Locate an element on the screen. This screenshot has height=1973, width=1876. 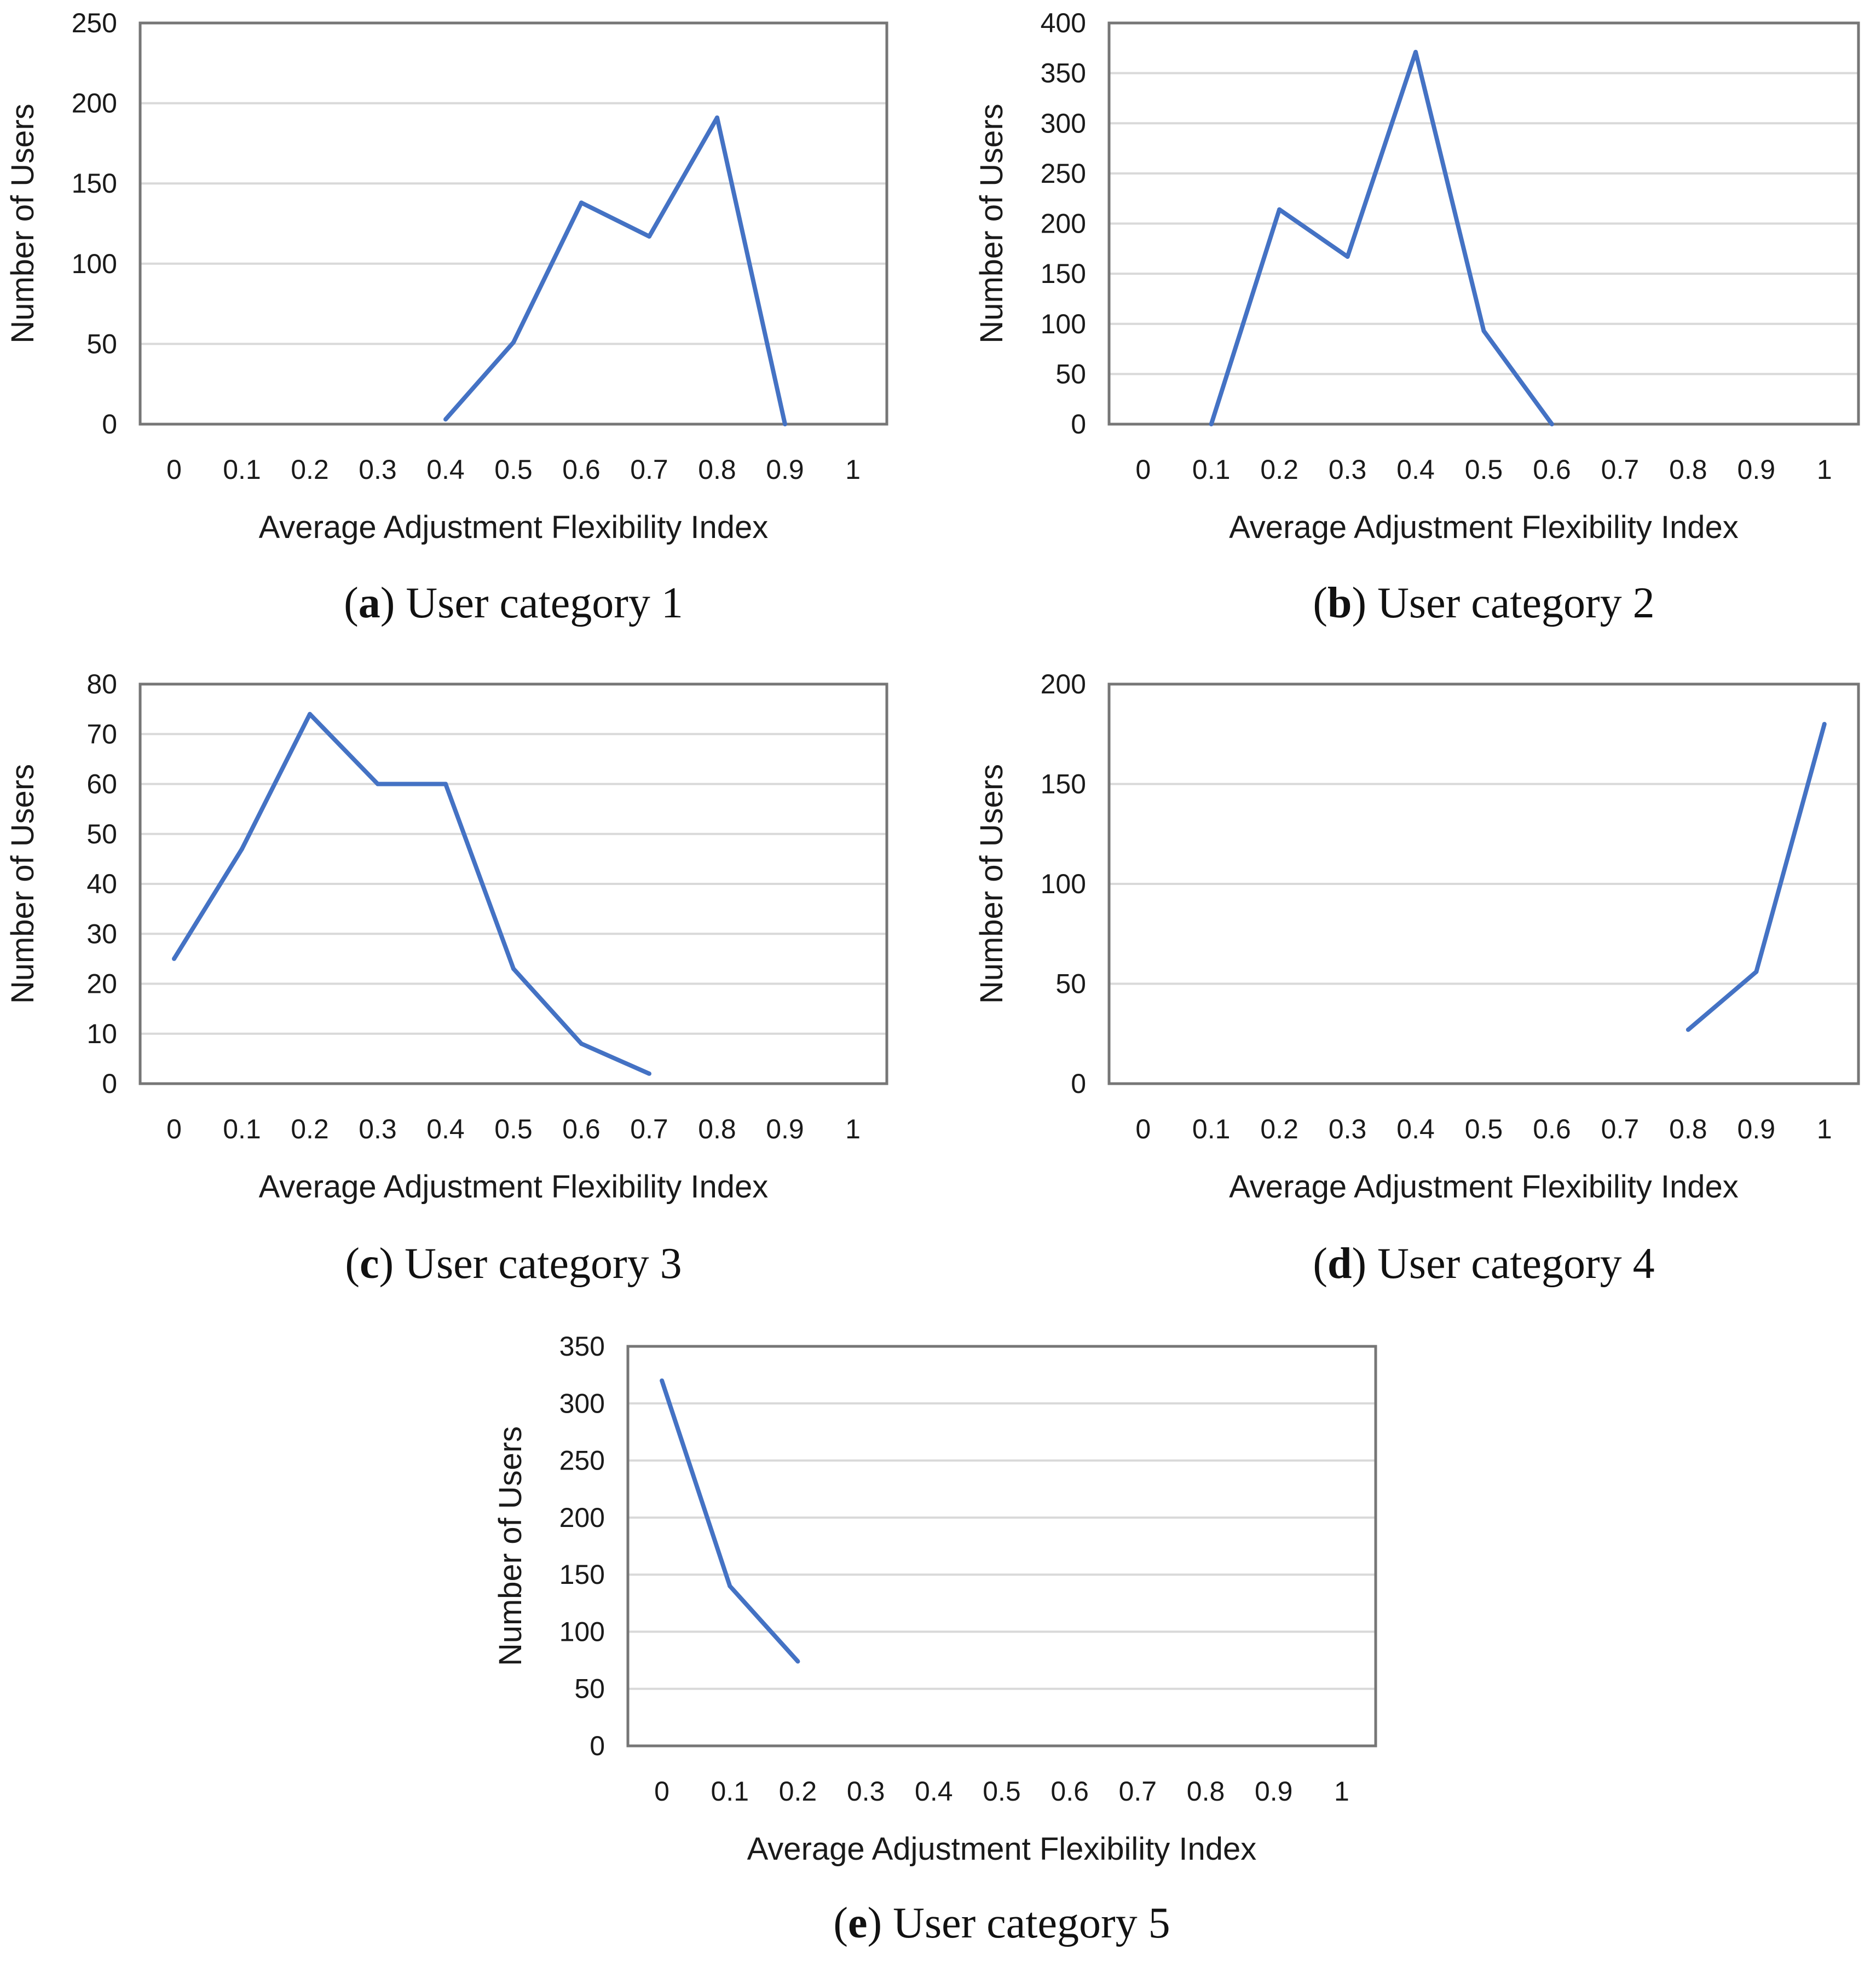
y-tick-label: 10 is located at coordinates (101, 1034).